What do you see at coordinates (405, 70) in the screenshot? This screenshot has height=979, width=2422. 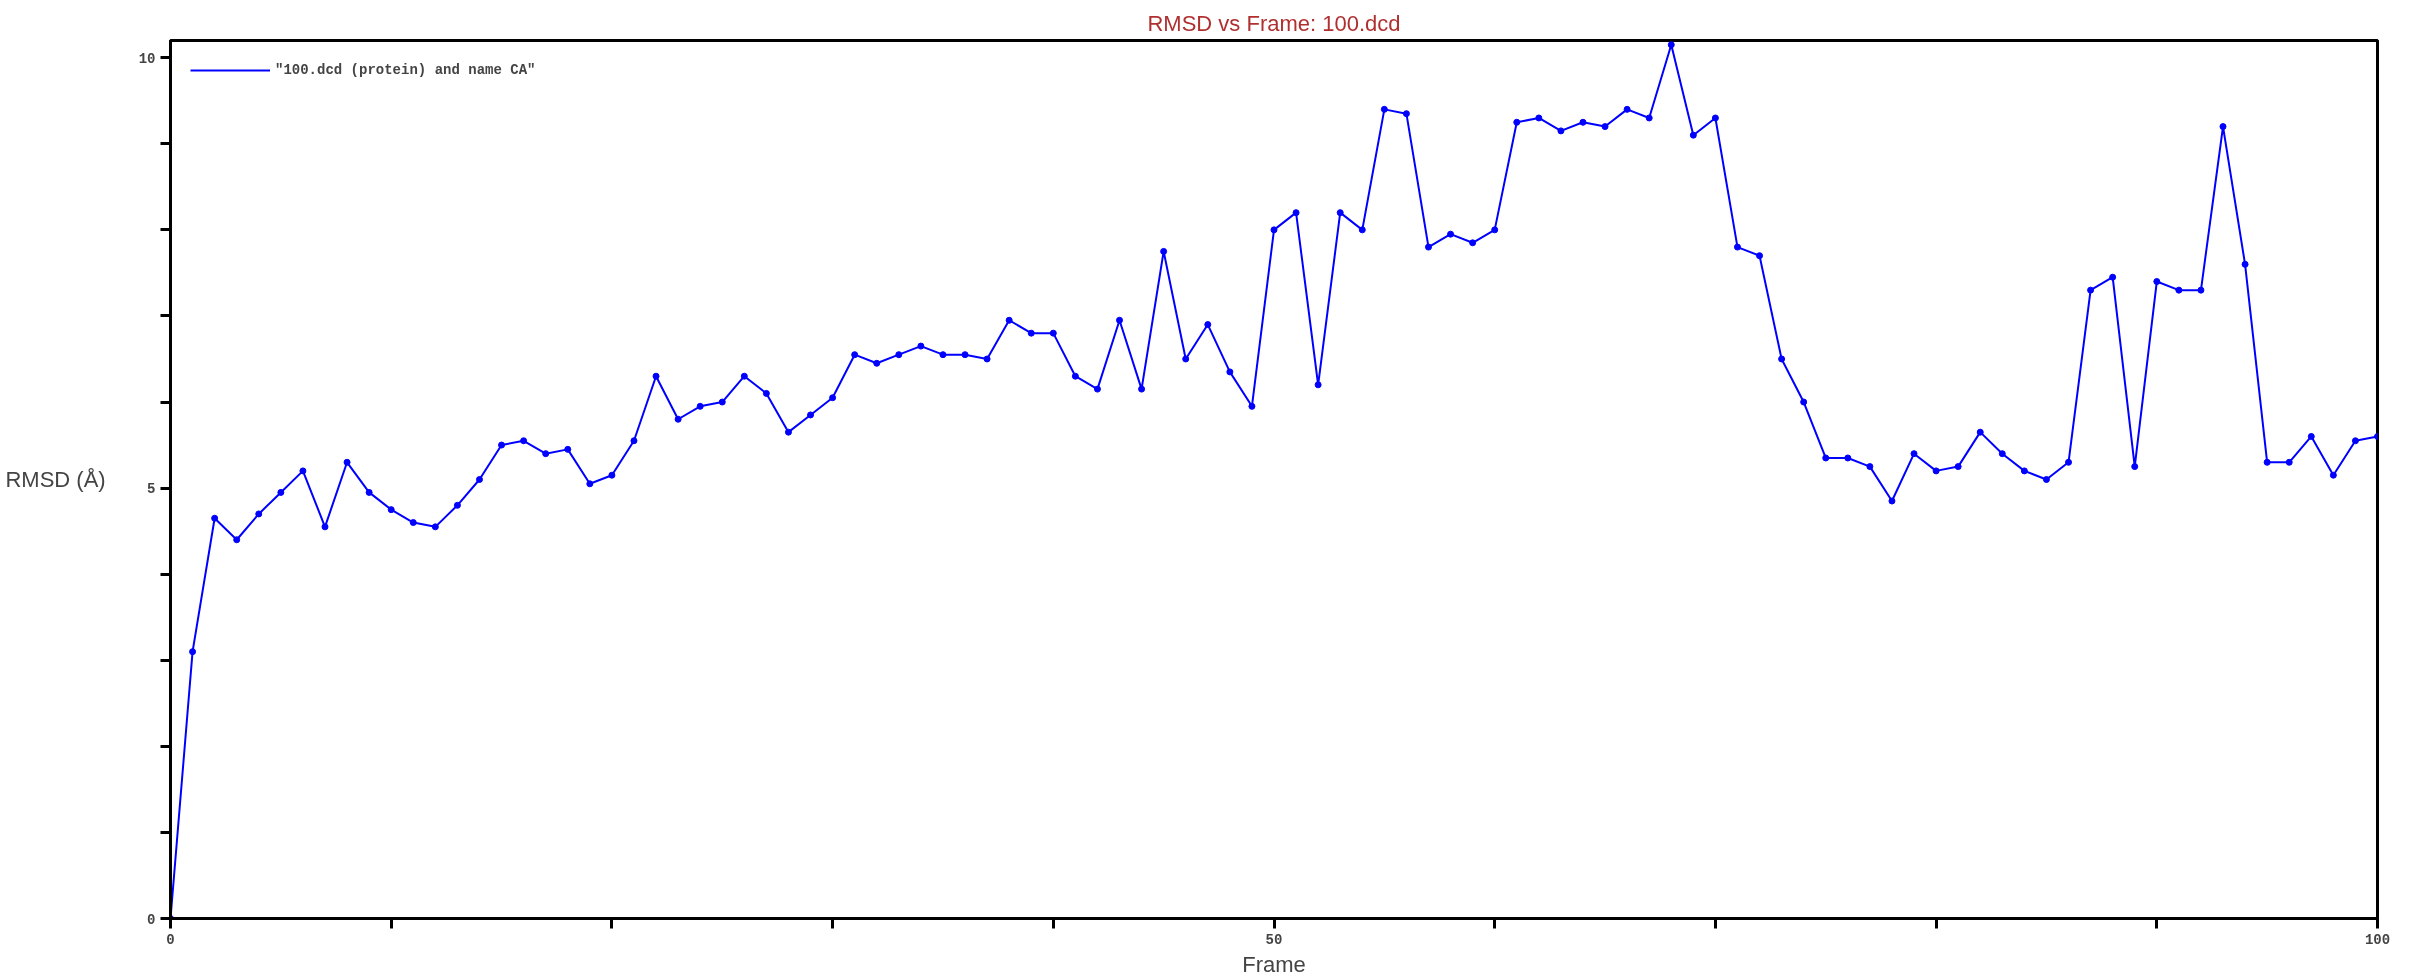 I see `text: "100.dcd (protein) and name CA"` at bounding box center [405, 70].